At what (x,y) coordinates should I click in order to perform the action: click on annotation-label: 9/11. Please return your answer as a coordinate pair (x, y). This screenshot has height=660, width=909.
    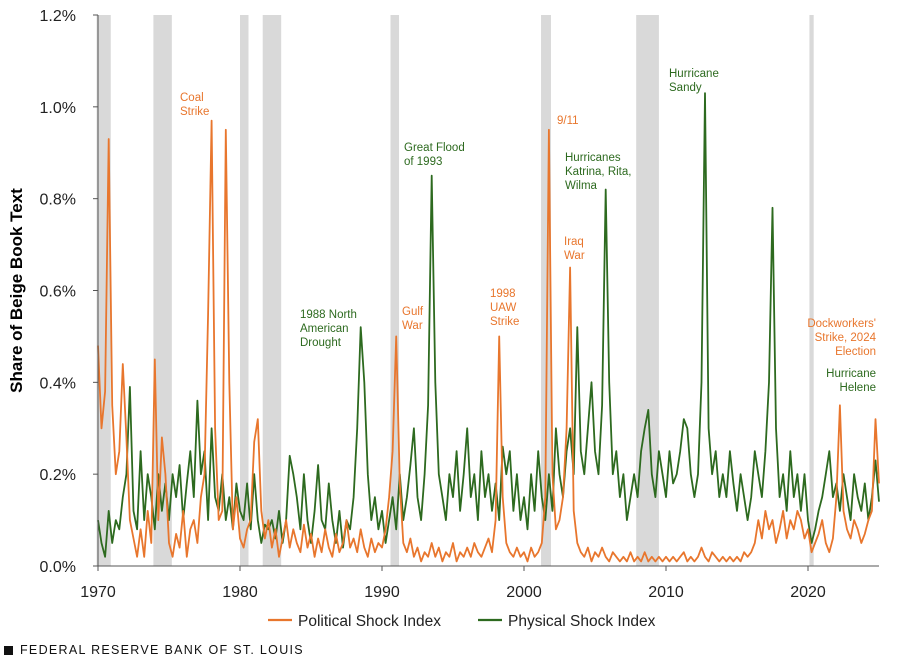
    Looking at the image, I should click on (568, 121).